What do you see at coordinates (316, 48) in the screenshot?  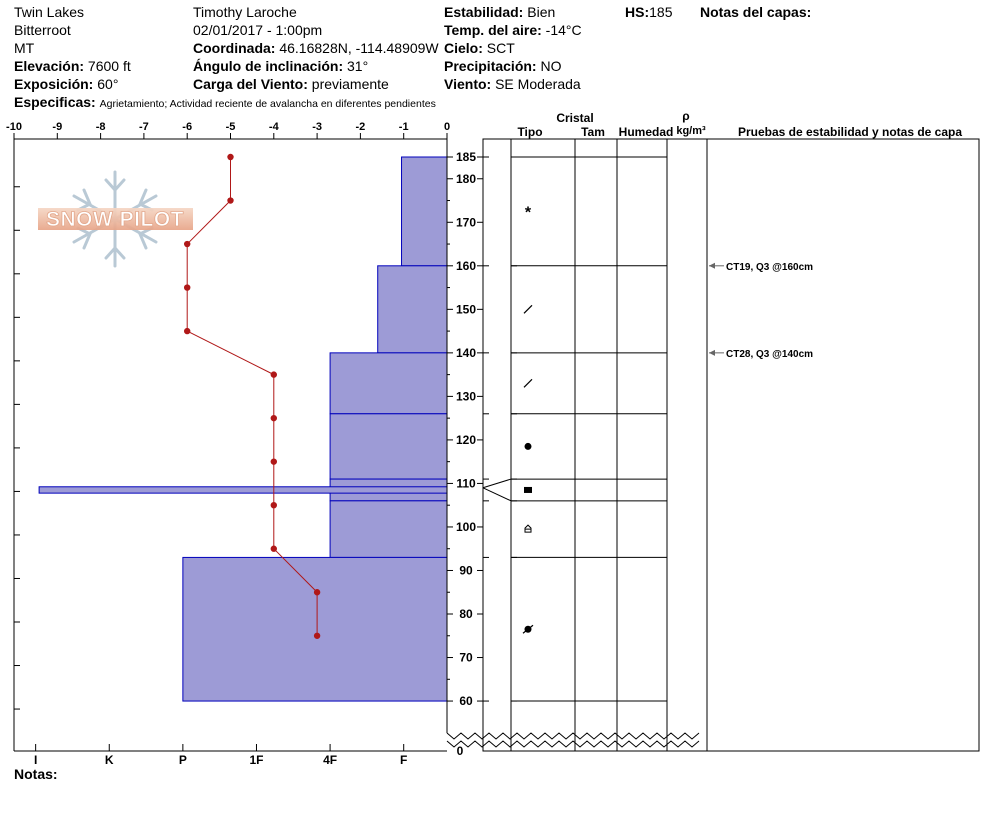 I see `coordinates: Coordinada: 46.16828N, -114.48909W` at bounding box center [316, 48].